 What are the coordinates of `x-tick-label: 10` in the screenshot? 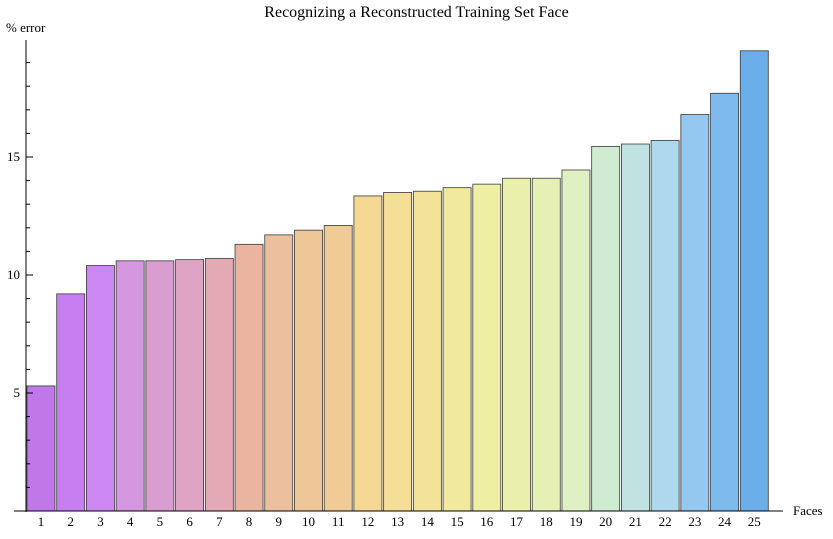 It's located at (308, 521).